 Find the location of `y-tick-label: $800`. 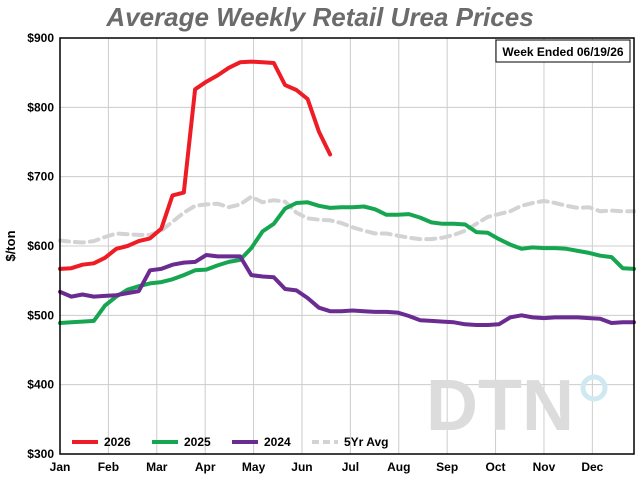

y-tick-label: $800 is located at coordinates (40, 107).